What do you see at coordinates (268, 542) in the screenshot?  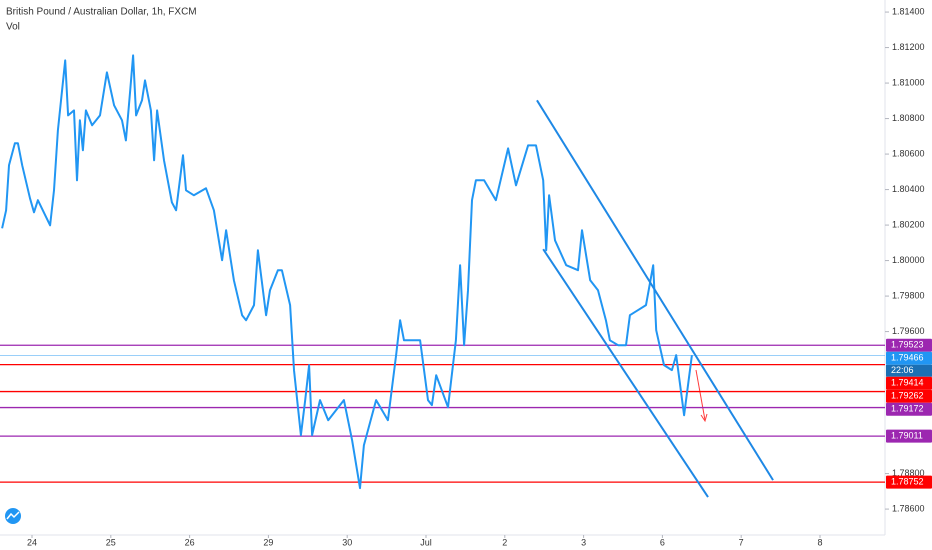 I see `x-tick-label: 29` at bounding box center [268, 542].